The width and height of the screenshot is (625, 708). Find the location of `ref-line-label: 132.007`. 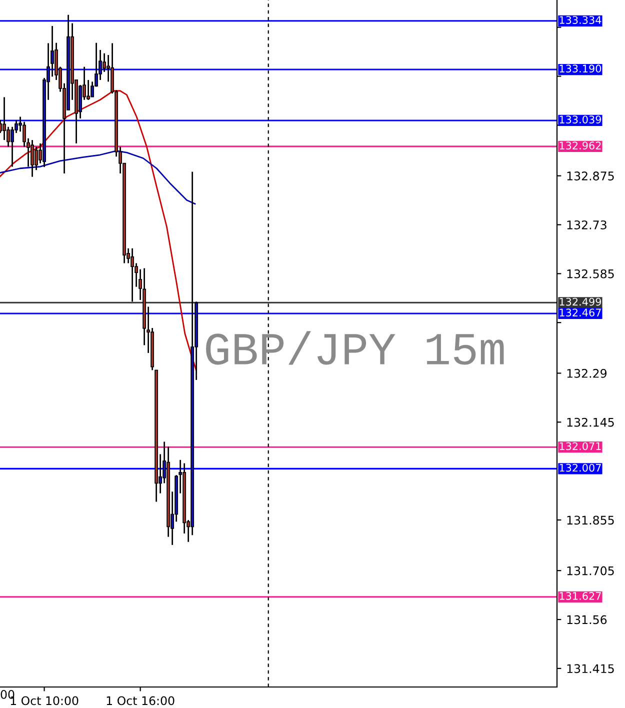

ref-line-label: 132.007 is located at coordinates (580, 468).